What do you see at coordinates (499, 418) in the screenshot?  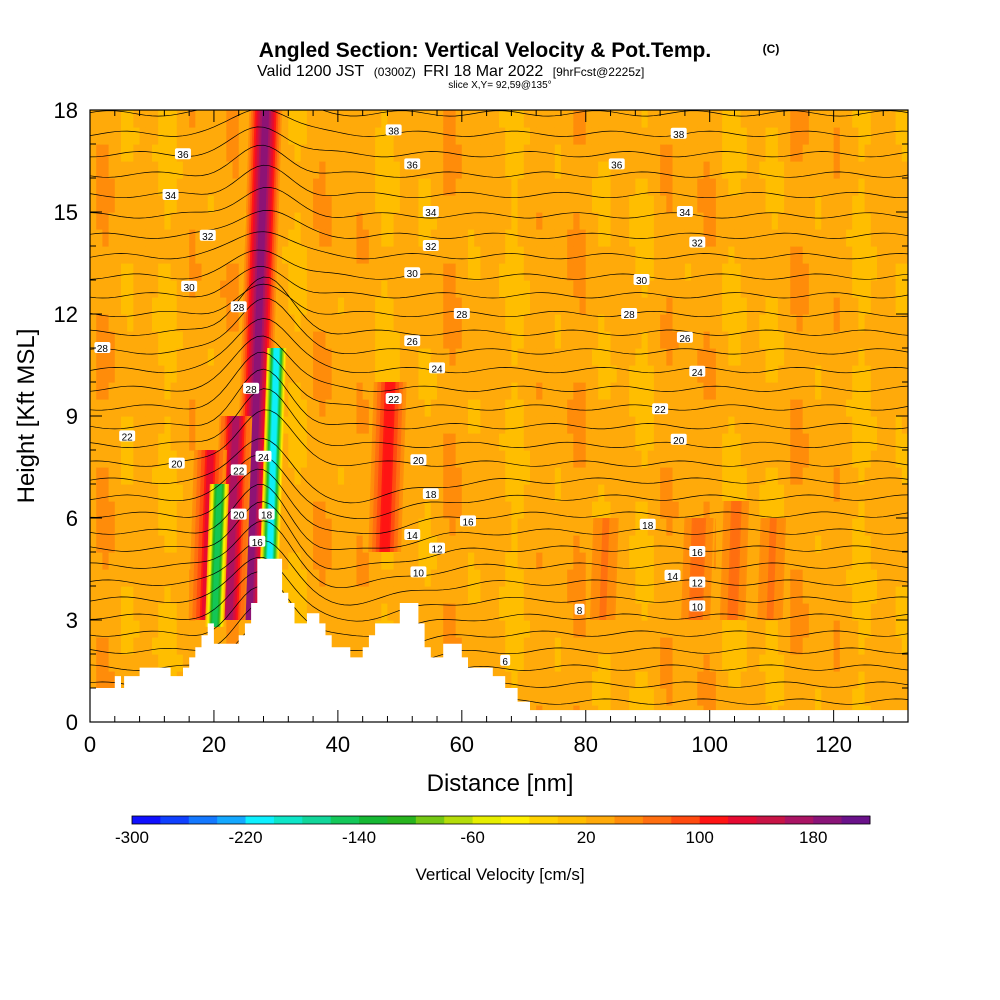 I see `theta-contour` at bounding box center [499, 418].